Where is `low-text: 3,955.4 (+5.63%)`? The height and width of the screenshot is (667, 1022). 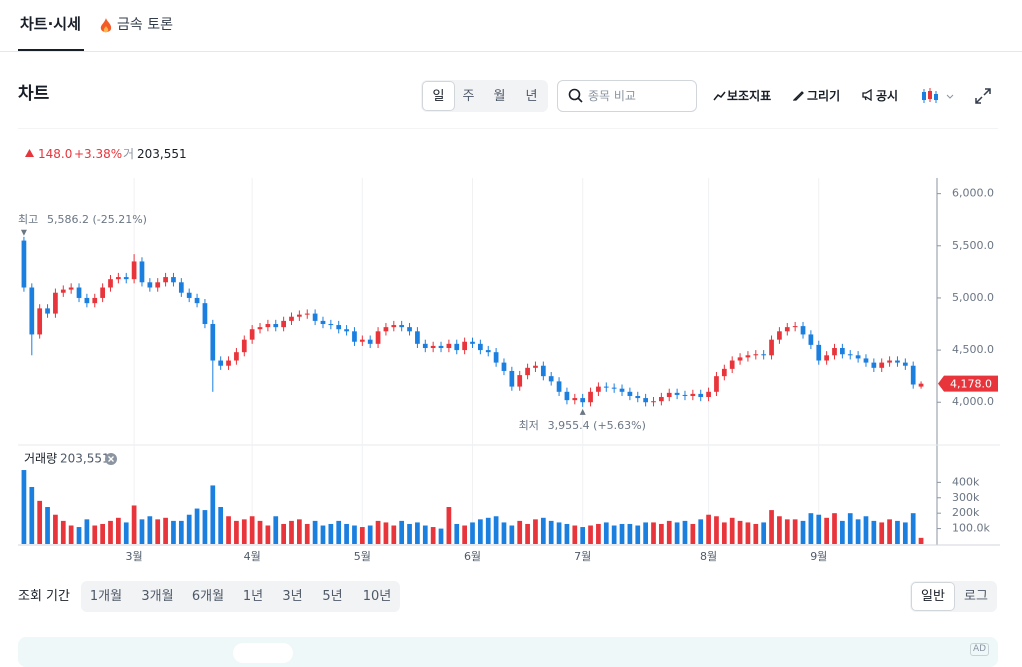
low-text: 3,955.4 (+5.63%) is located at coordinates (597, 425).